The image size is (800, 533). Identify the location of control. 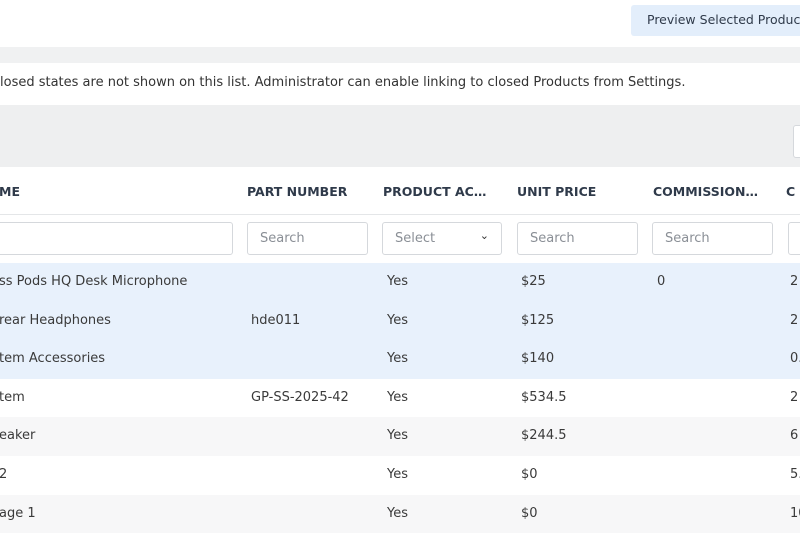
(796, 141).